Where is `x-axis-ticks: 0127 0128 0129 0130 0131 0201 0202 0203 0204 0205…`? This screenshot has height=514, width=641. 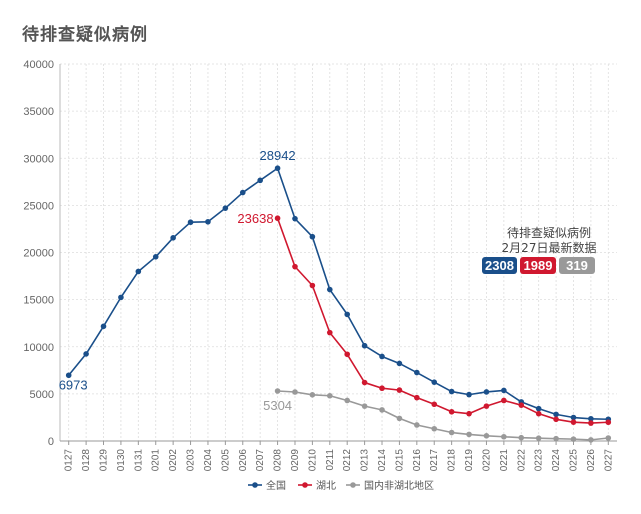 x-axis-ticks: 0127 0128 0129 0130 0131 0201 0202 0203 0204 0205… is located at coordinates (339, 460).